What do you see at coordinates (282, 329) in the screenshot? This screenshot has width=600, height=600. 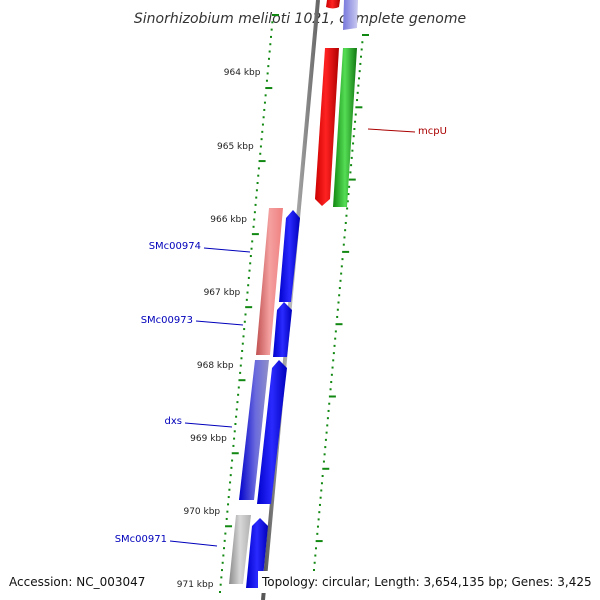 I see `gene-SMc00973` at bounding box center [282, 329].